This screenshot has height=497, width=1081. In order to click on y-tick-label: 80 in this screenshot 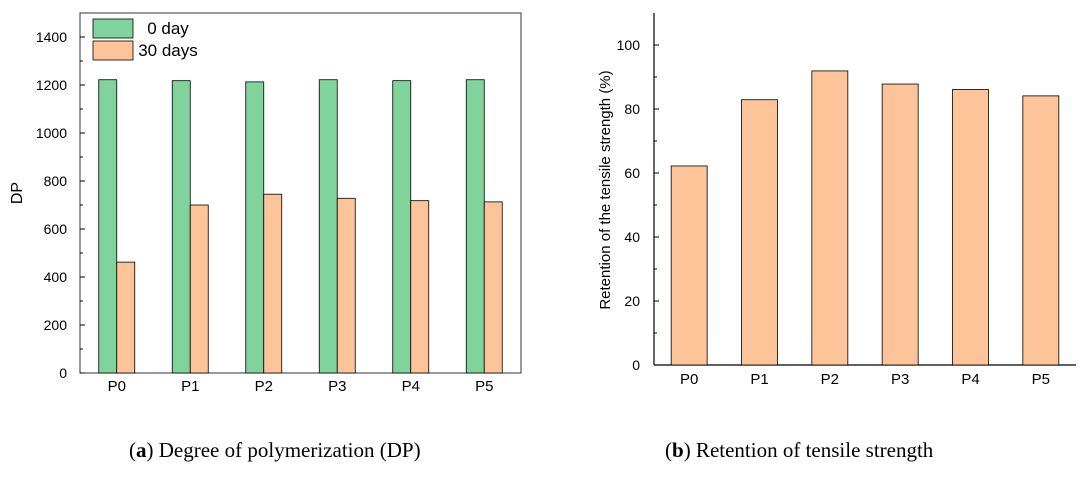, I will do `click(632, 109)`.